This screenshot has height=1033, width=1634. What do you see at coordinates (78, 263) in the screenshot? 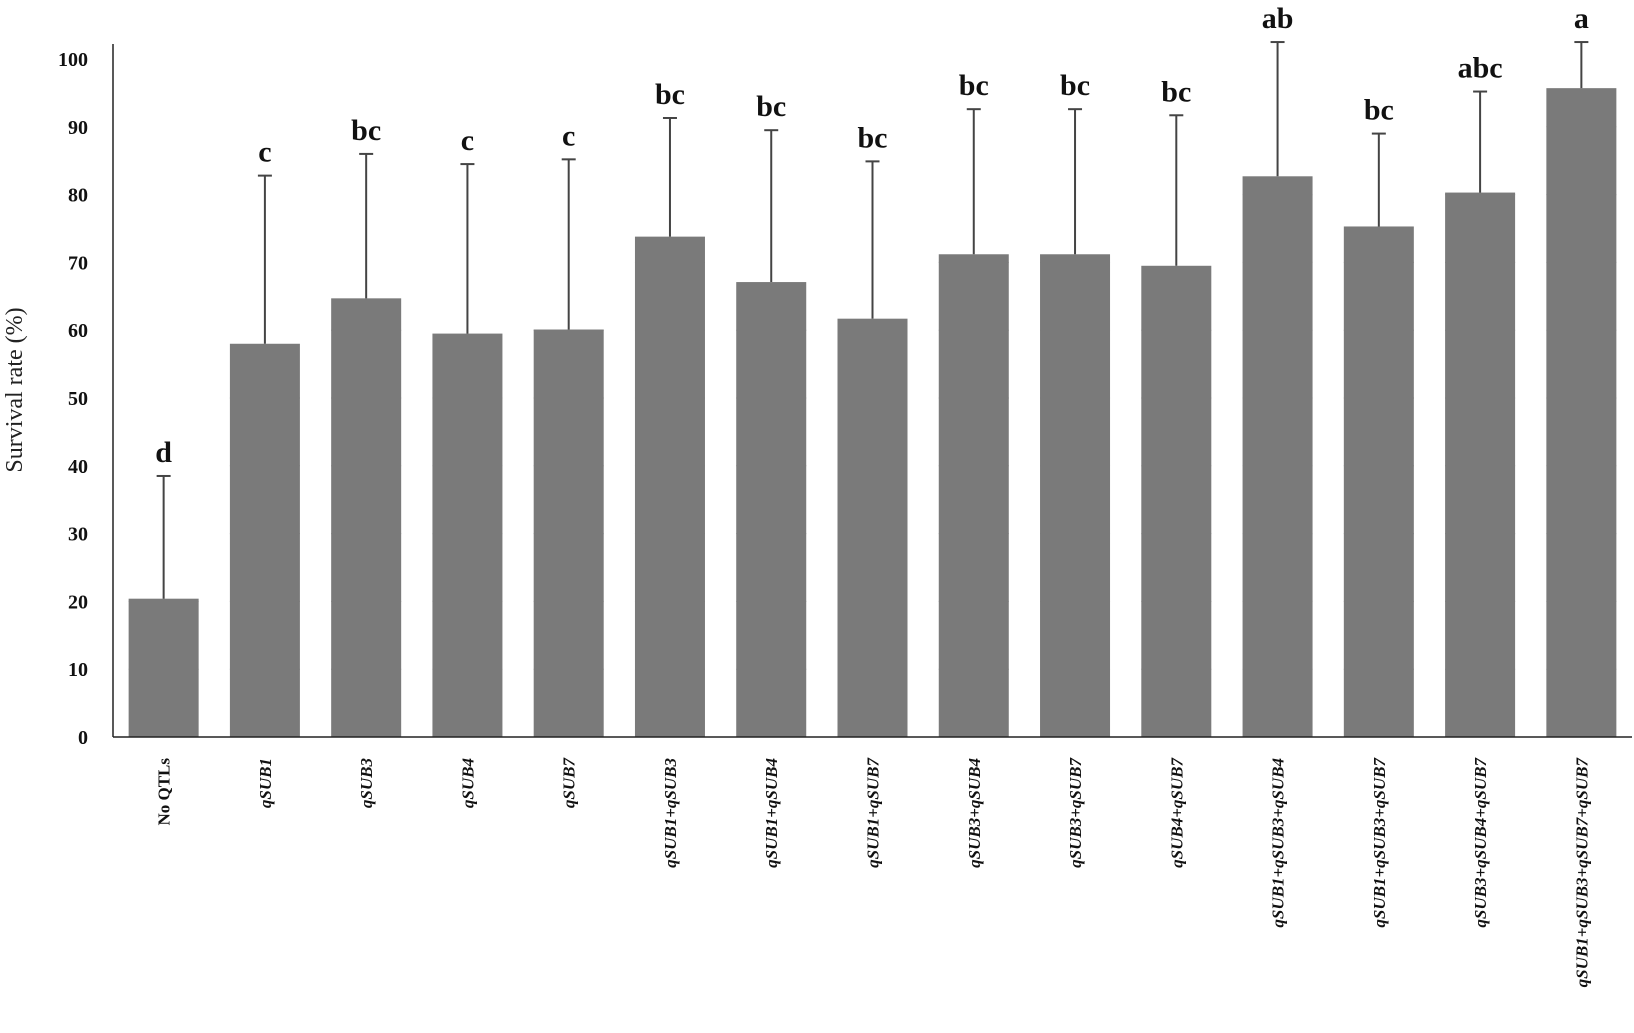
I see `y-tick-label: 70` at bounding box center [78, 263].